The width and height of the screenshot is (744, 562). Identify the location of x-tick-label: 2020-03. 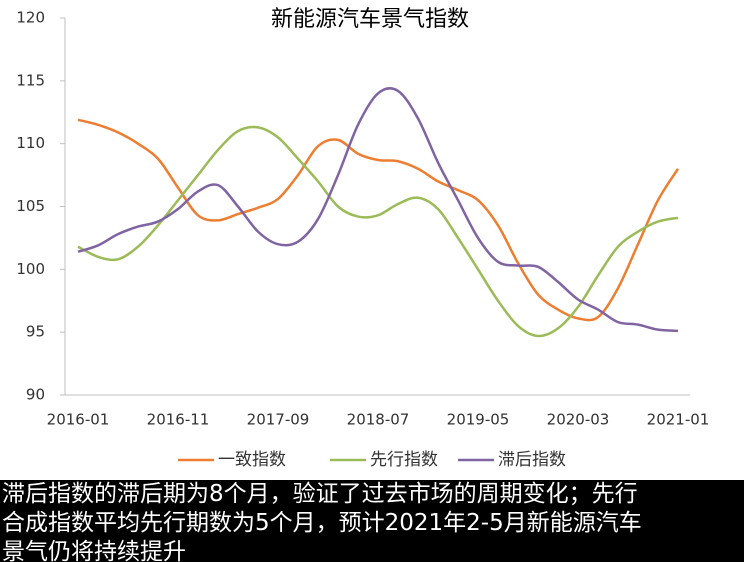
(578, 420).